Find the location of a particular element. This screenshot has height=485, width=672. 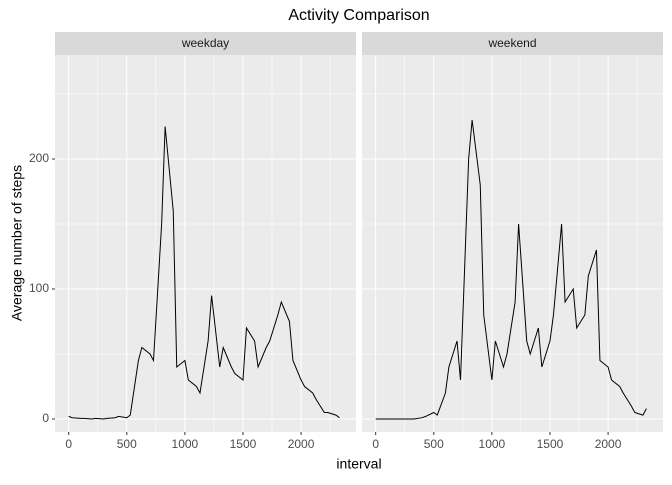

y-tick-label: 200 is located at coordinates (39, 158).